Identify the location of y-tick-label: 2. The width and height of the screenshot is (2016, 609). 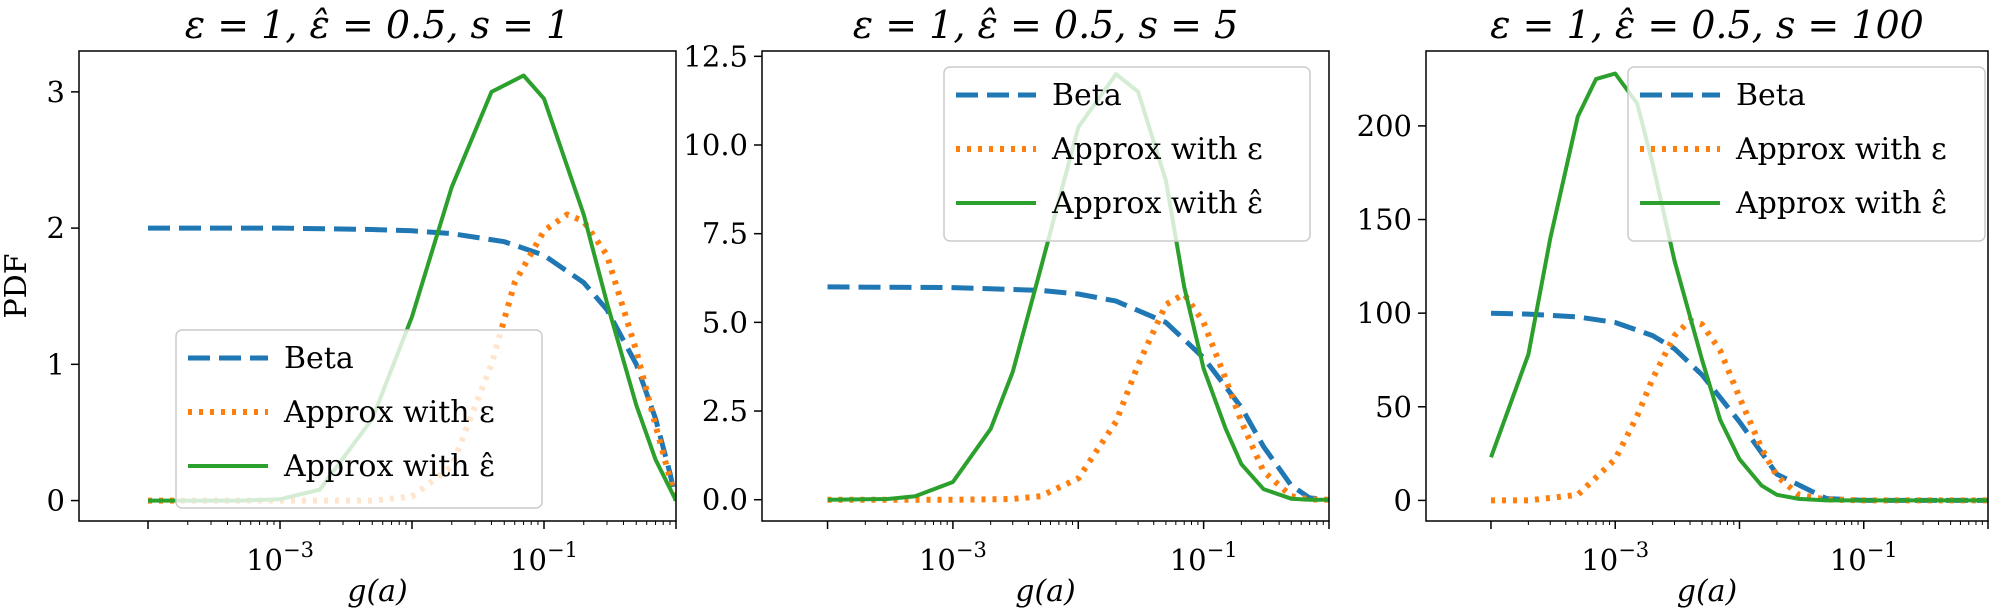
(56, 228).